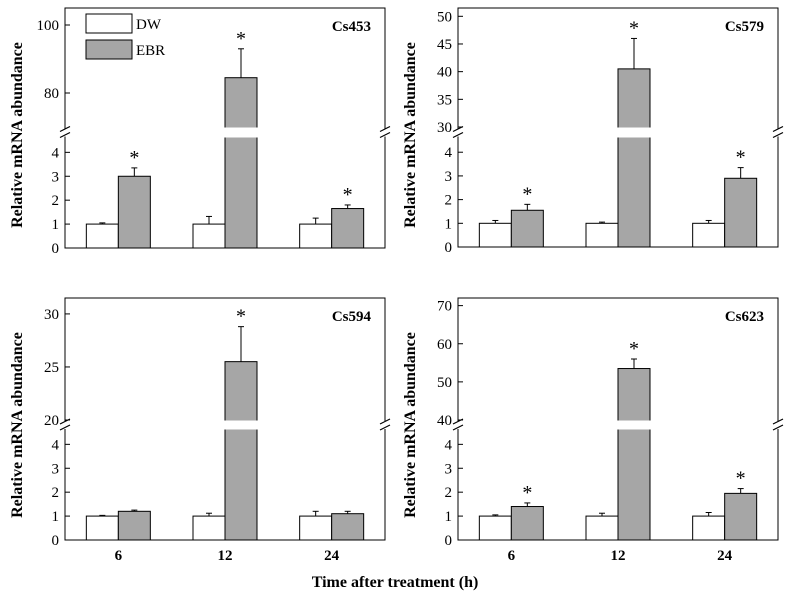 The height and width of the screenshot is (599, 790). I want to click on y-tick-label: 60, so click(444, 345).